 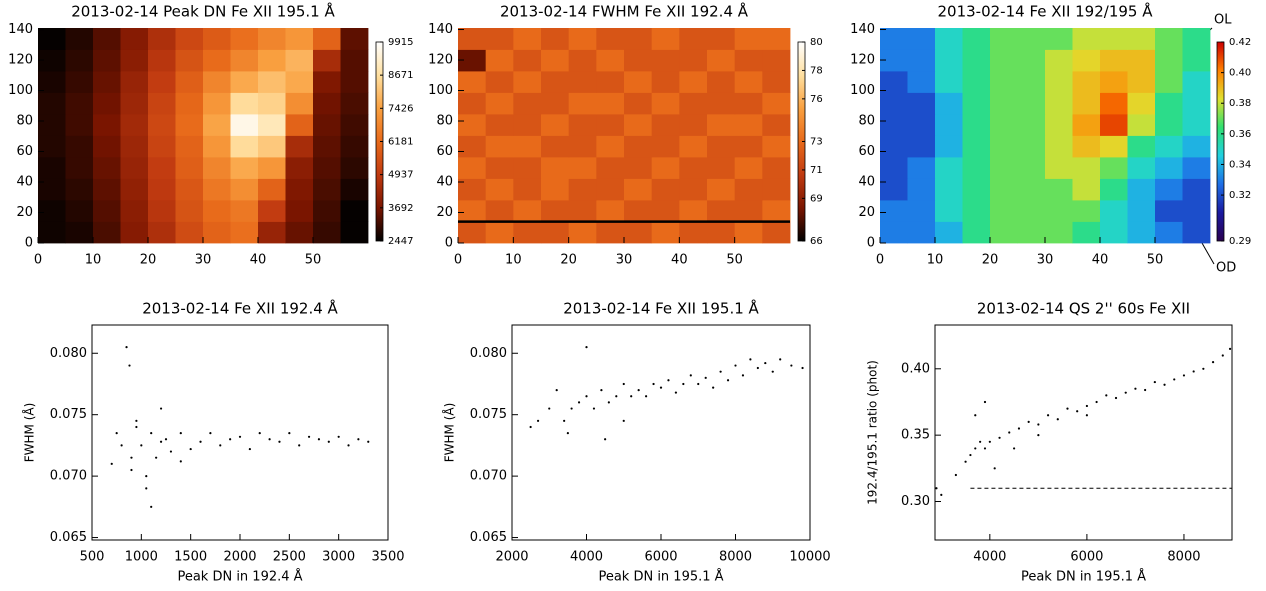 What do you see at coordinates (862, 29) in the screenshot?
I see `y-tick-label: 140` at bounding box center [862, 29].